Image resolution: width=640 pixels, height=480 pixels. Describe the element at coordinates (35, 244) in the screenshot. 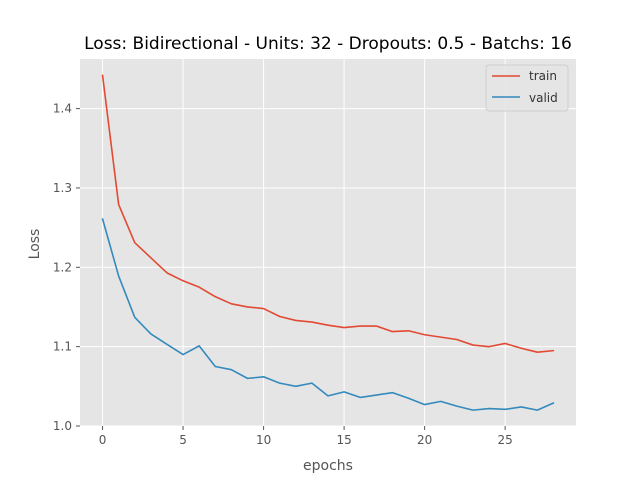

I see `y-axis-label: Loss` at that location.